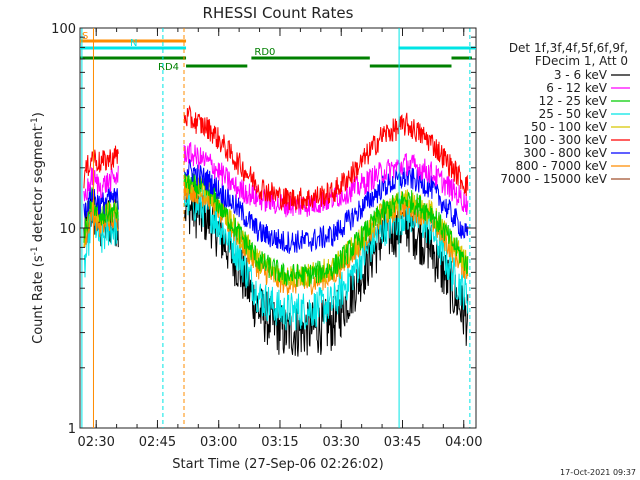  Describe the element at coordinates (573, 114) in the screenshot. I see `legend-entry: 25 - 50 keV` at that location.